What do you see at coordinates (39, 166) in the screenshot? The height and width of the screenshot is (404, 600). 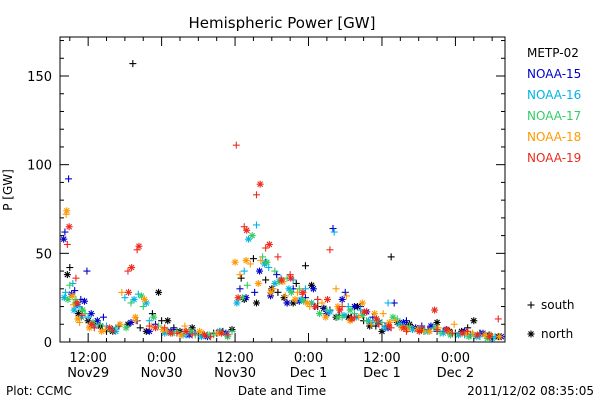 I see `y-tick-label: 100` at bounding box center [39, 166].